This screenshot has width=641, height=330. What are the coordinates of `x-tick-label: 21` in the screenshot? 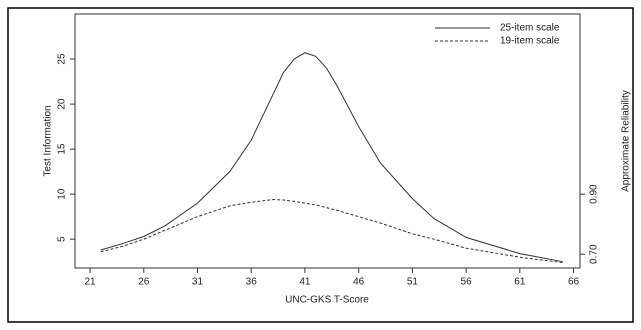 It's located at (90, 282).